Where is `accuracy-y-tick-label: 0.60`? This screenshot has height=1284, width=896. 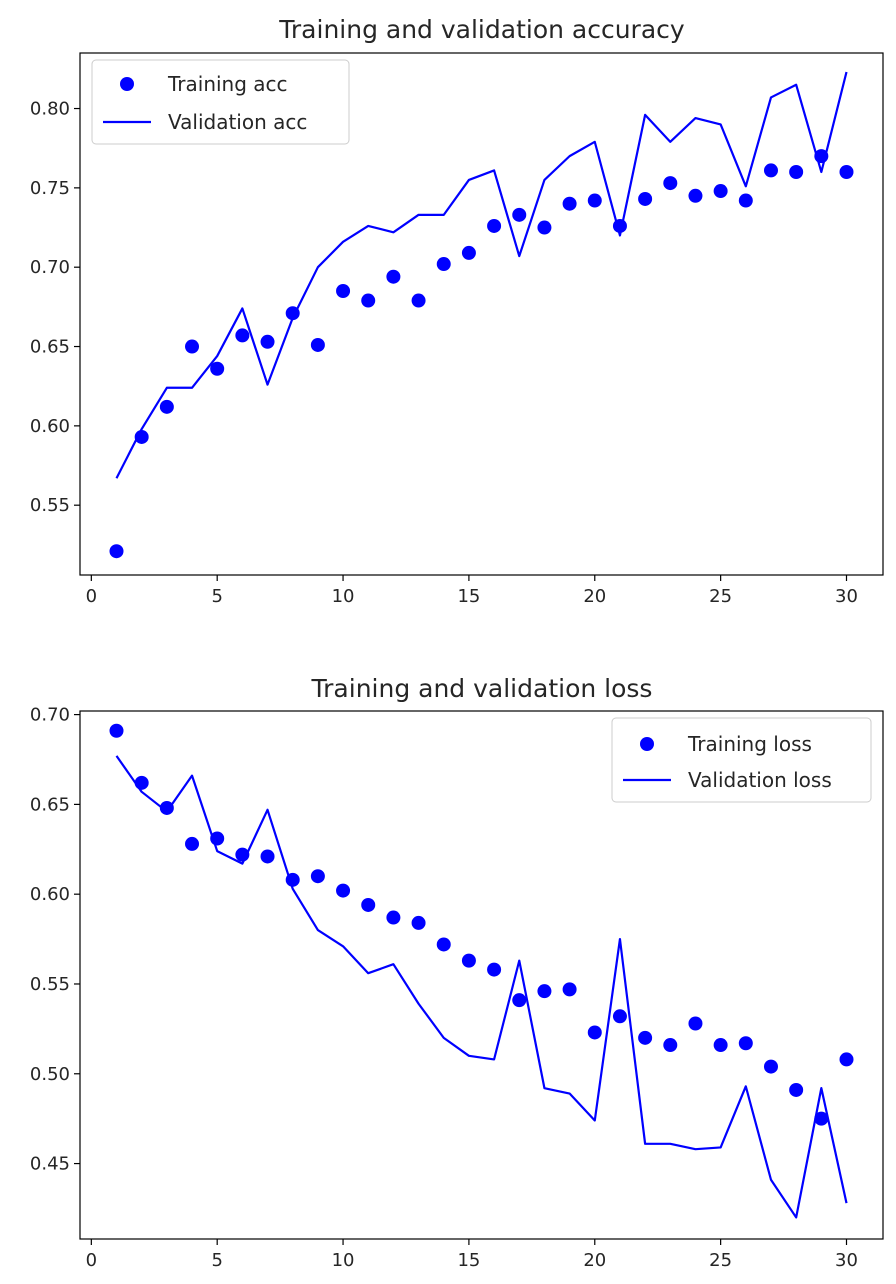
accuracy-y-tick-label: 0.60 is located at coordinates (50, 426).